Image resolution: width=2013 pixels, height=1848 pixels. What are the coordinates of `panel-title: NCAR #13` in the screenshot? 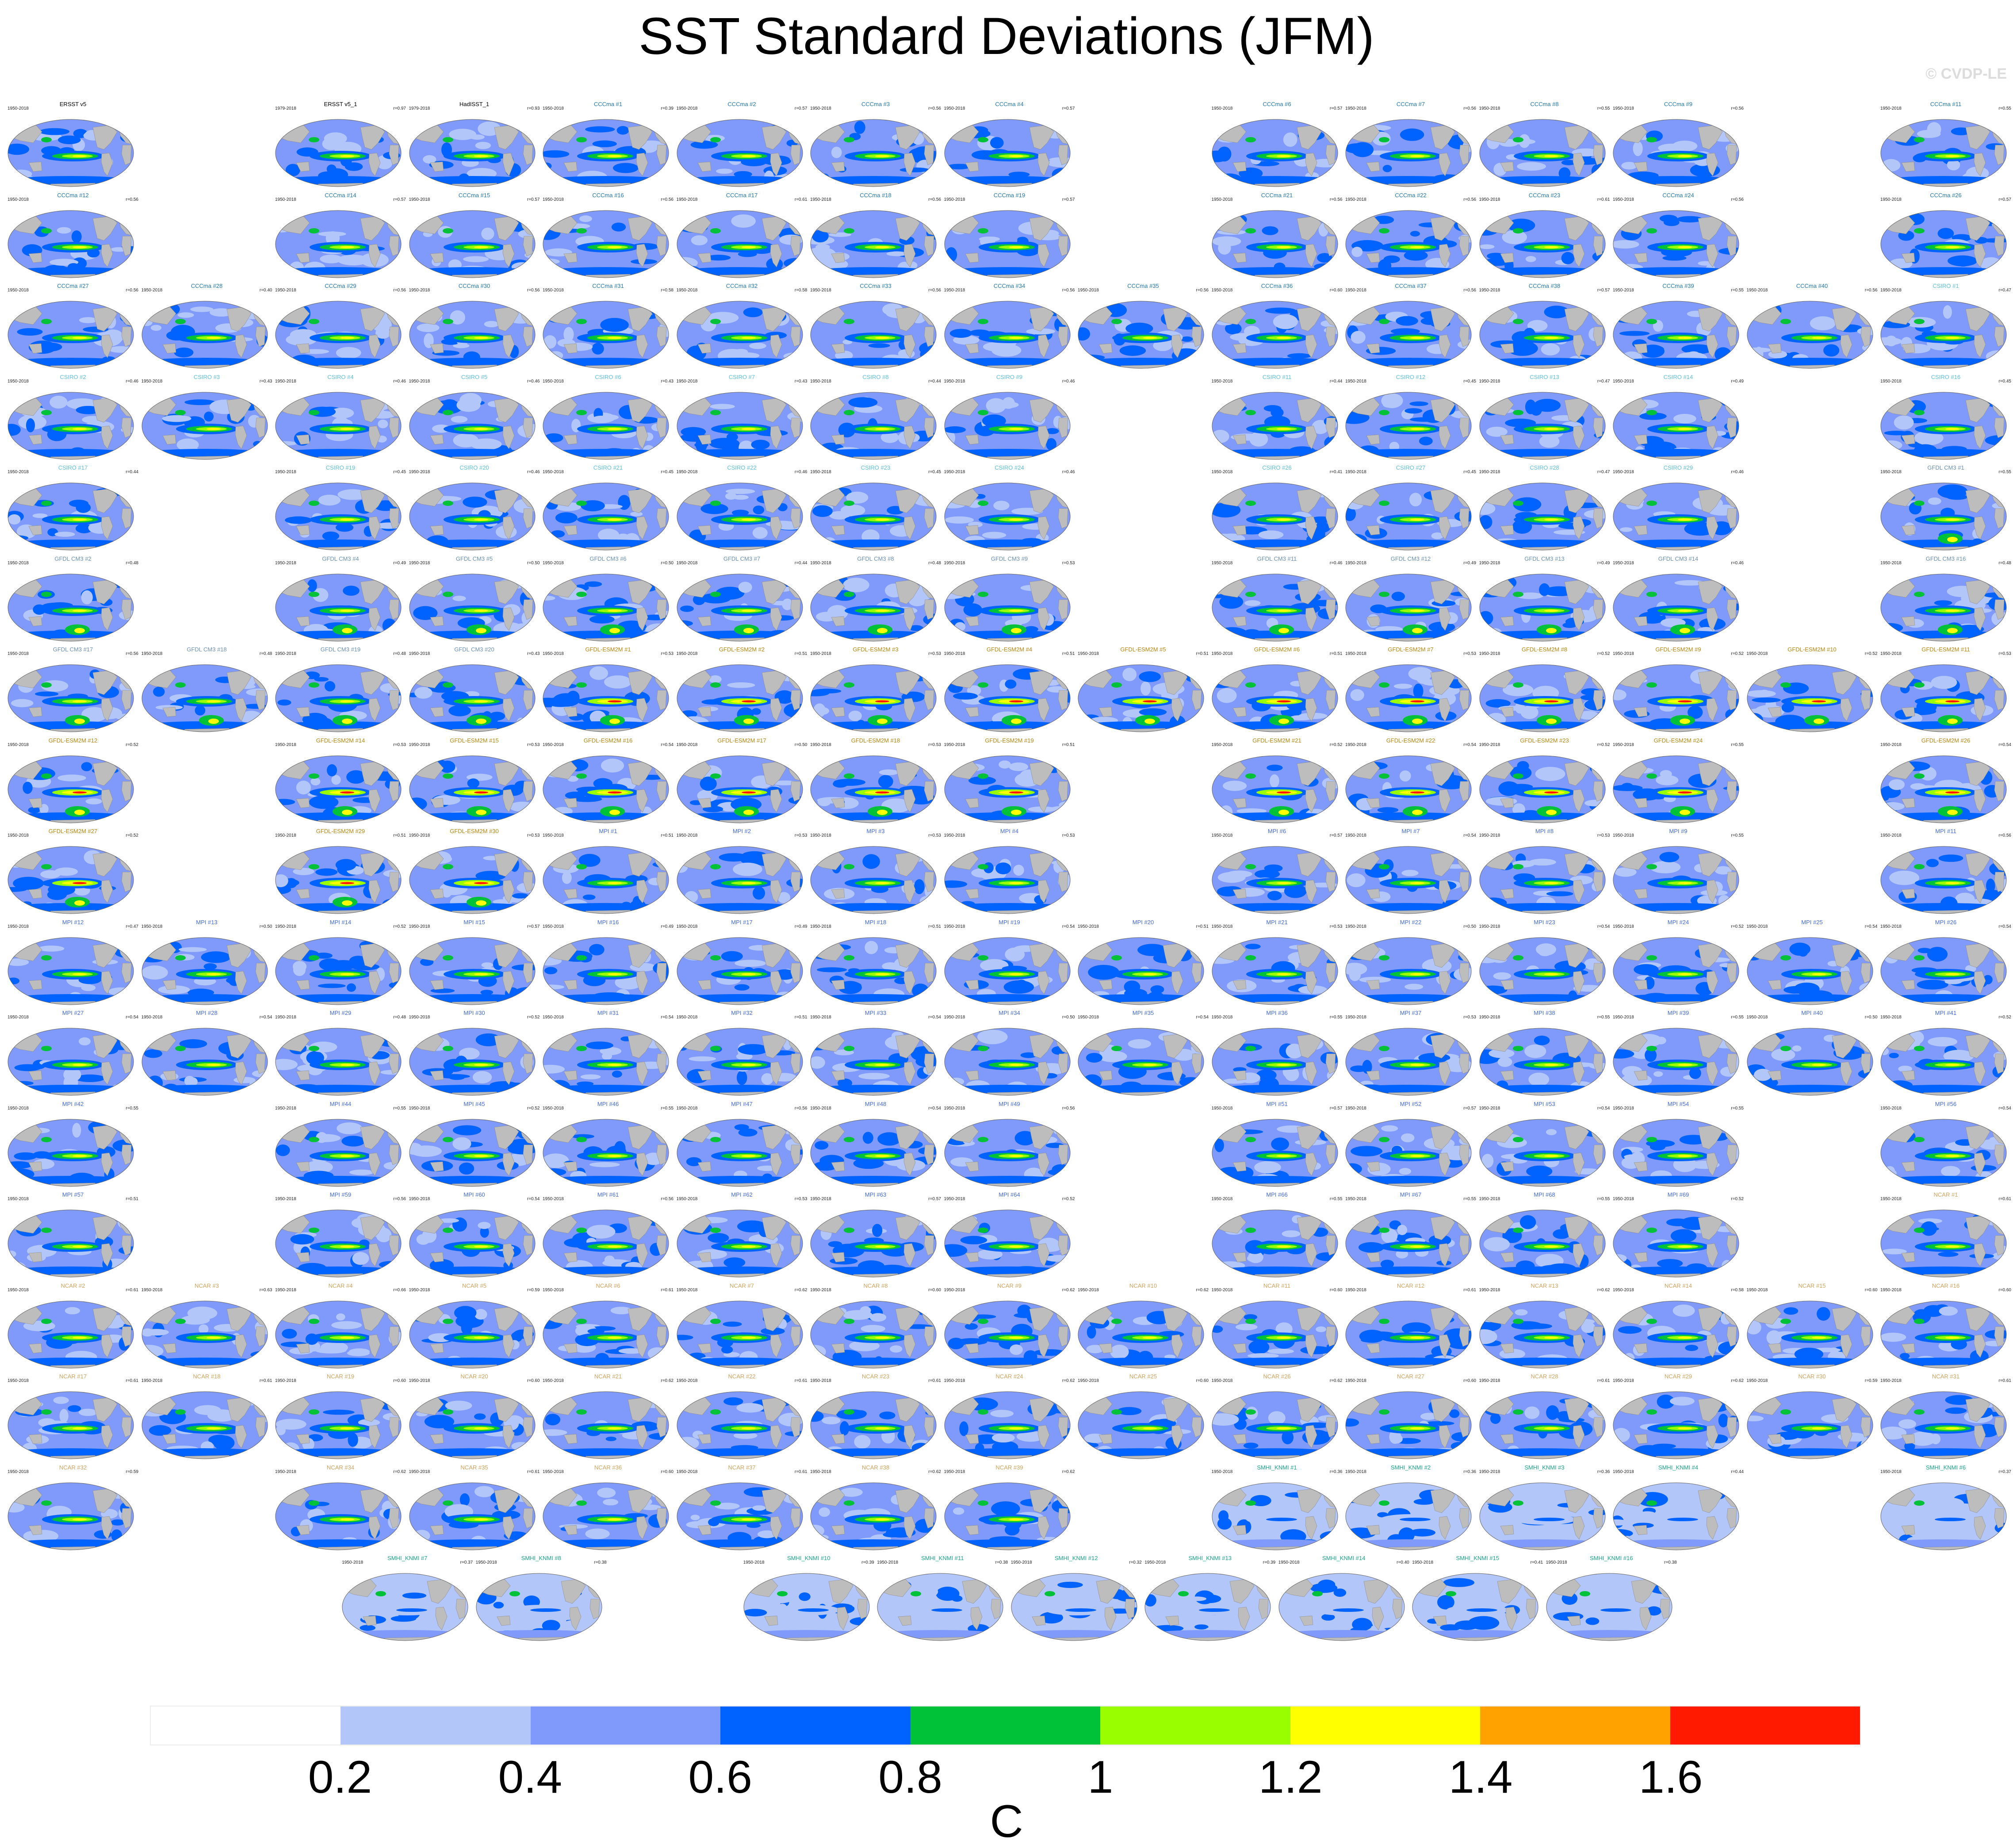 It's located at (1544, 1285).